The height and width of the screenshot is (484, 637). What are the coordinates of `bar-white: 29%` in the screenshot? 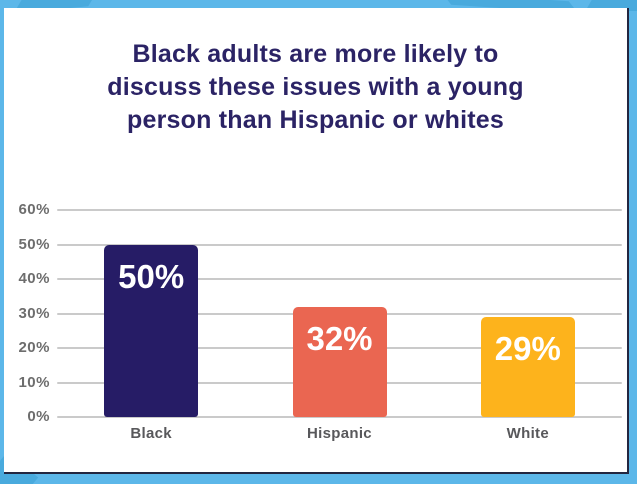 It's located at (527, 366).